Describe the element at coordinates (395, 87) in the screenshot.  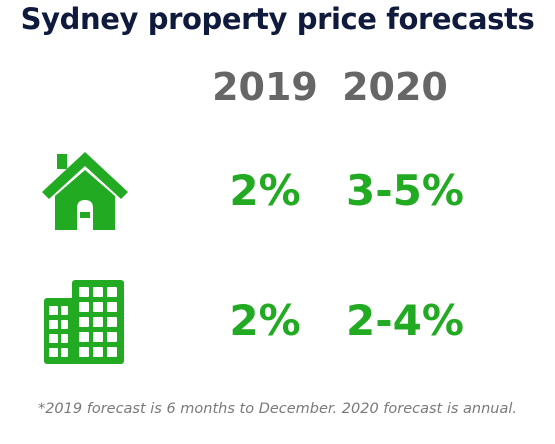
I see `year-header-2020: 2020` at that location.